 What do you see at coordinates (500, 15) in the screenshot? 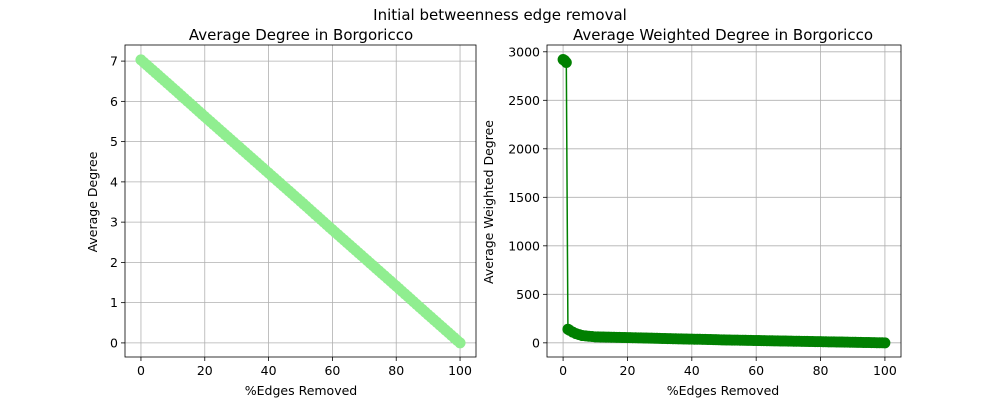
I see `figure-title: Initial betweenness edge removal` at bounding box center [500, 15].